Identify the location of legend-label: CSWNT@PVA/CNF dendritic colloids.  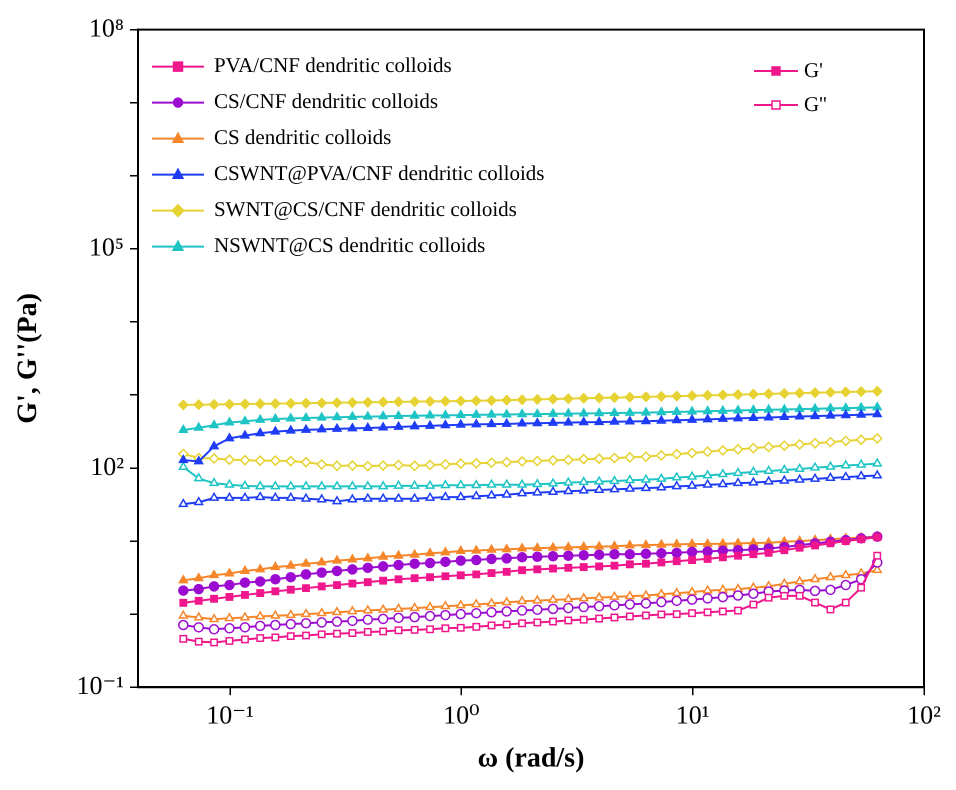
(379, 173).